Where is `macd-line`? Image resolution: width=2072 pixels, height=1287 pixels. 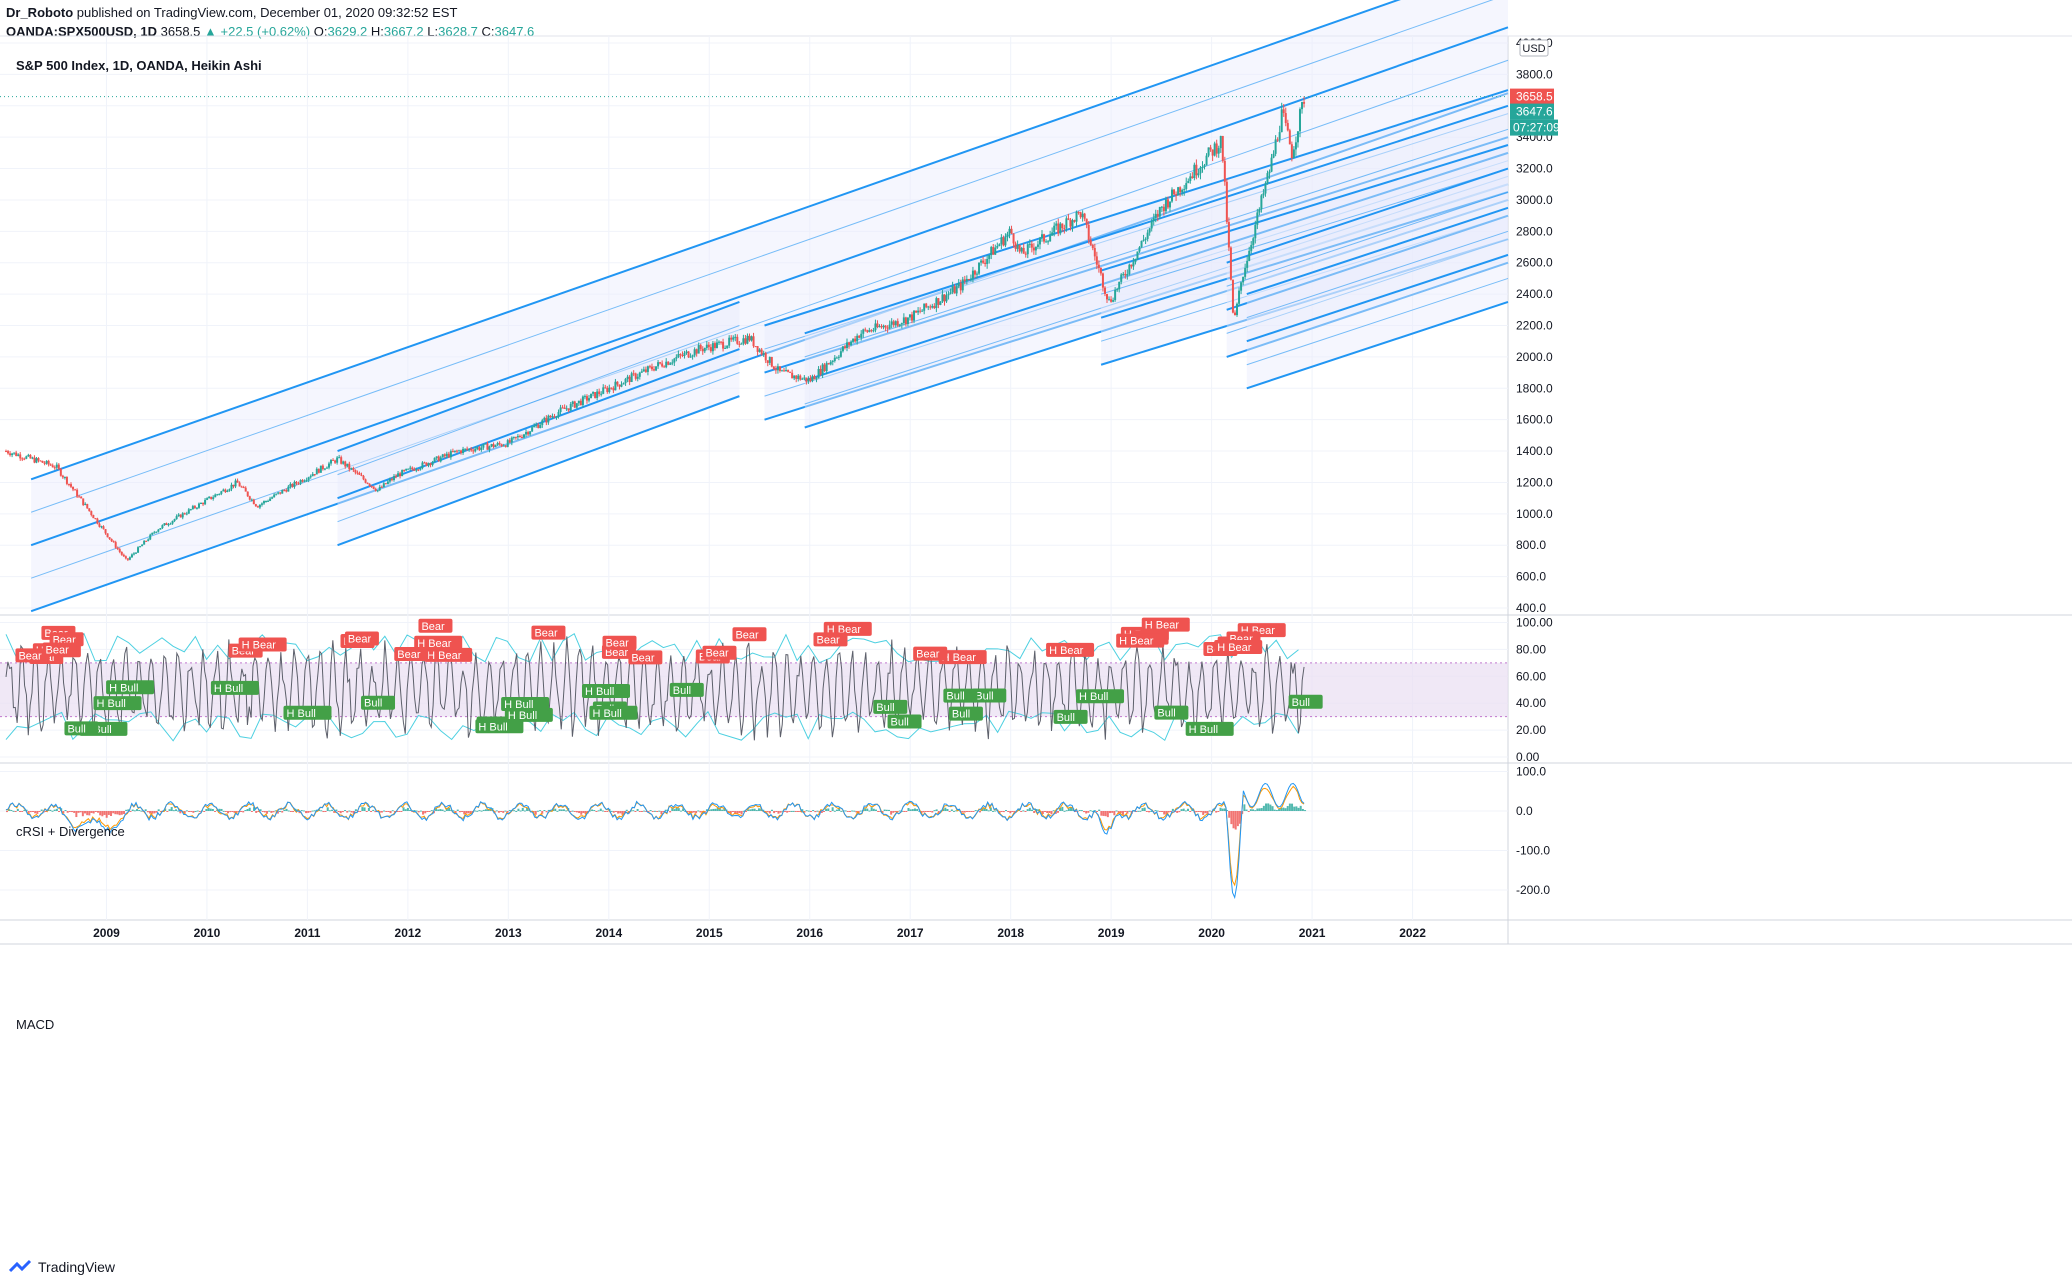
macd-line is located at coordinates (655, 841).